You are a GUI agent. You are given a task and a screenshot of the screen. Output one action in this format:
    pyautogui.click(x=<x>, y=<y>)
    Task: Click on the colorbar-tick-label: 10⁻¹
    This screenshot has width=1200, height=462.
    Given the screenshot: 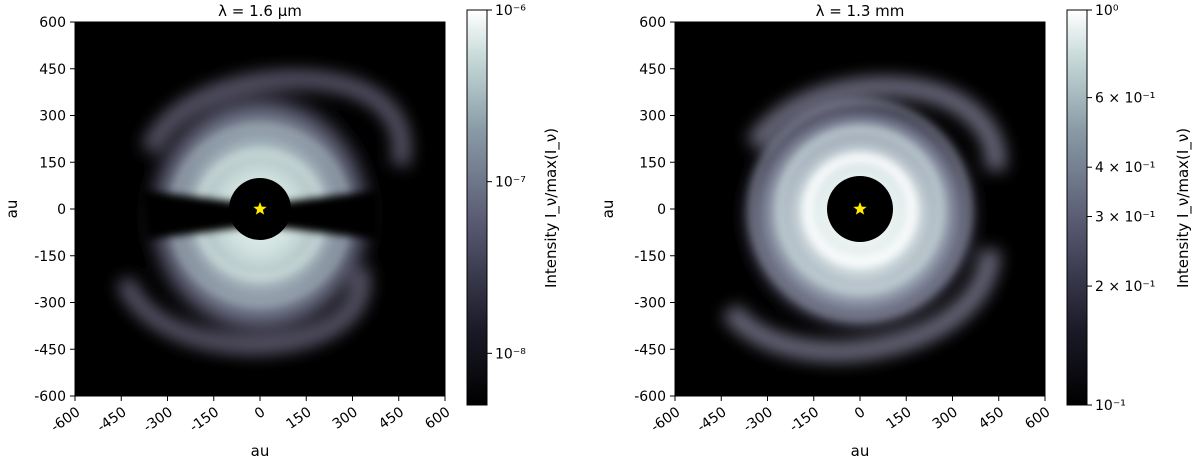 What is the action you would take?
    pyautogui.click(x=1110, y=406)
    